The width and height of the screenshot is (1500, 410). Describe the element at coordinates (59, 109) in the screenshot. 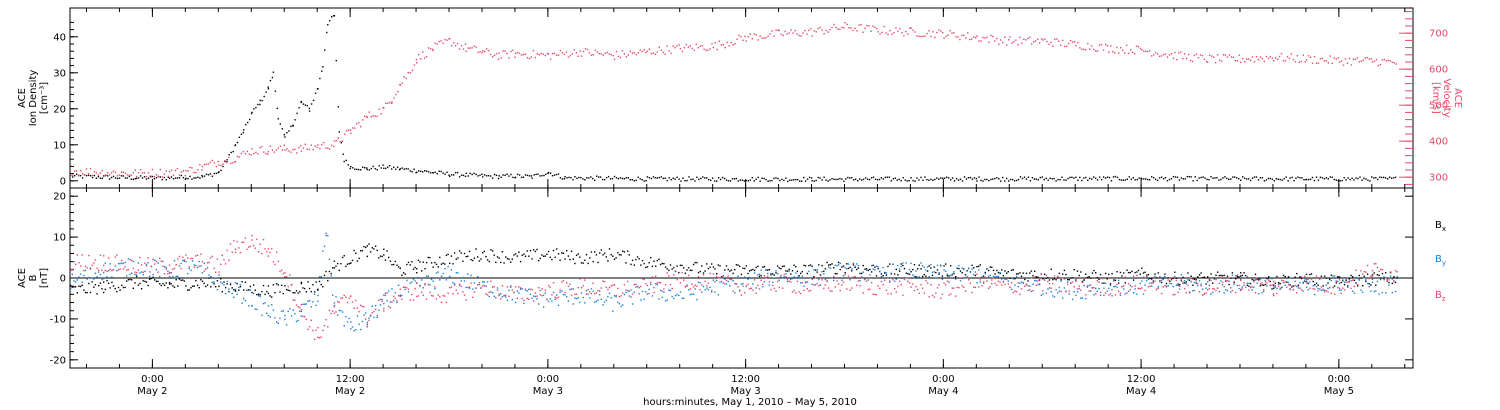

I see `density-tick-label: 20` at that location.